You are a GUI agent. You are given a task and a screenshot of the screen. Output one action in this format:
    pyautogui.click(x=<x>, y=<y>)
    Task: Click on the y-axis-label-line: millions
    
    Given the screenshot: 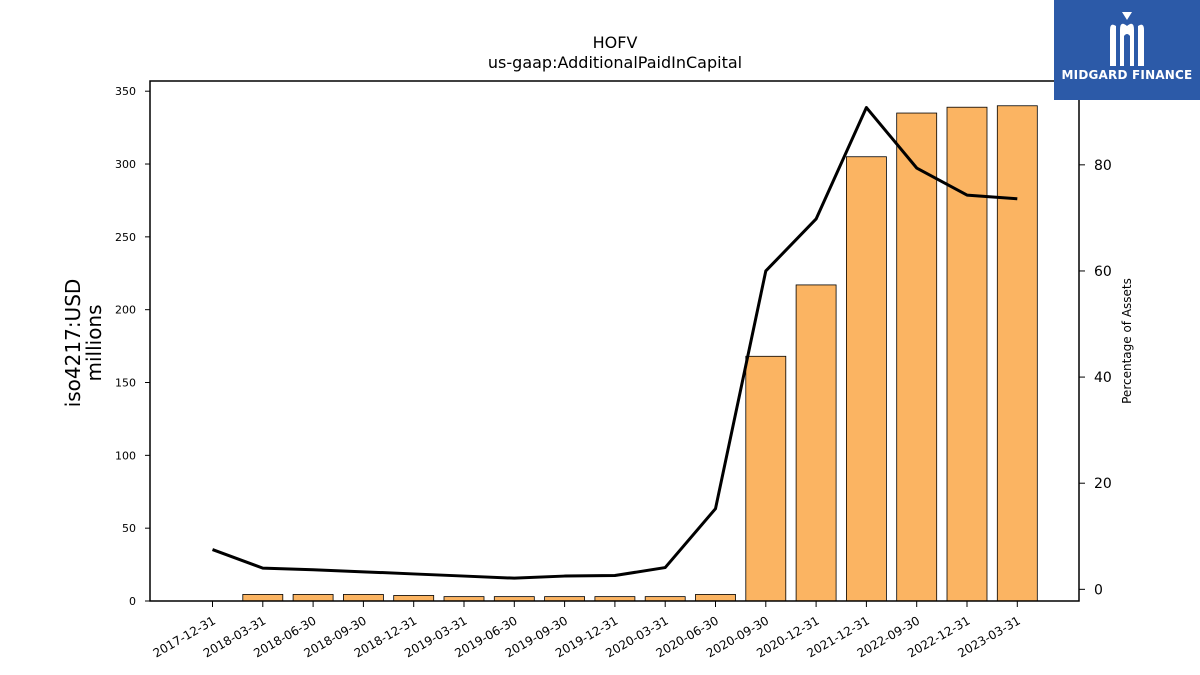 What is the action you would take?
    pyautogui.click(x=94, y=342)
    